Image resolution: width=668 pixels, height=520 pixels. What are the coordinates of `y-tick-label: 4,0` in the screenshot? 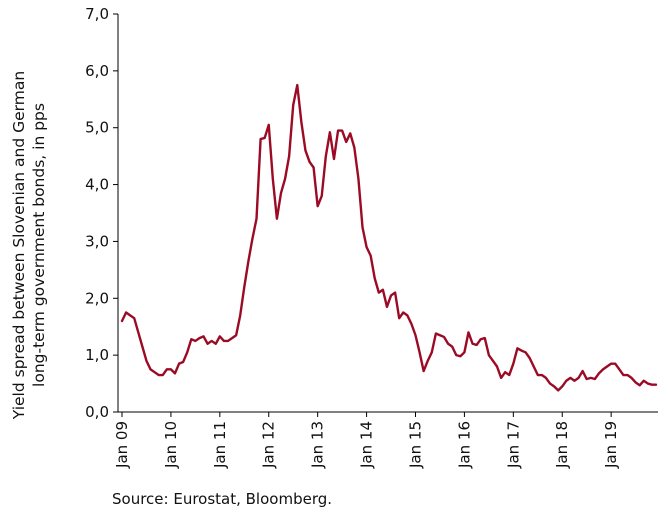 It's located at (97, 185).